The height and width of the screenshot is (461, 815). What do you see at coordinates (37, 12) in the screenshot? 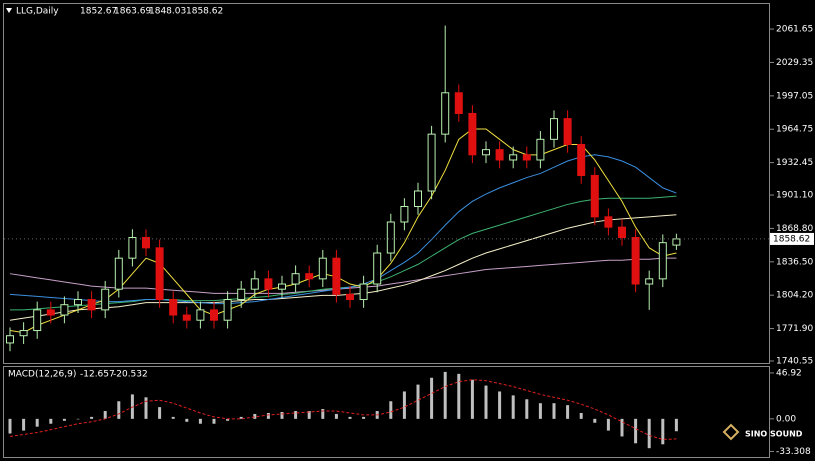
I see `symbol-title: LLG,Daily` at bounding box center [37, 12].